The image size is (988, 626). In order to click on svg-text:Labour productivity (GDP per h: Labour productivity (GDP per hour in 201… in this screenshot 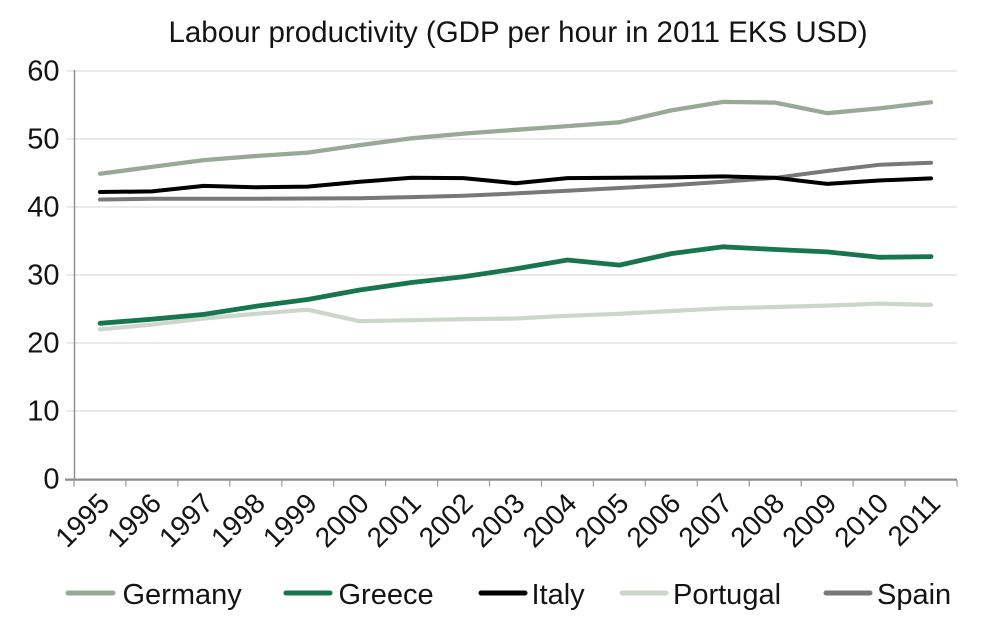, I will do `click(517, 32)`.